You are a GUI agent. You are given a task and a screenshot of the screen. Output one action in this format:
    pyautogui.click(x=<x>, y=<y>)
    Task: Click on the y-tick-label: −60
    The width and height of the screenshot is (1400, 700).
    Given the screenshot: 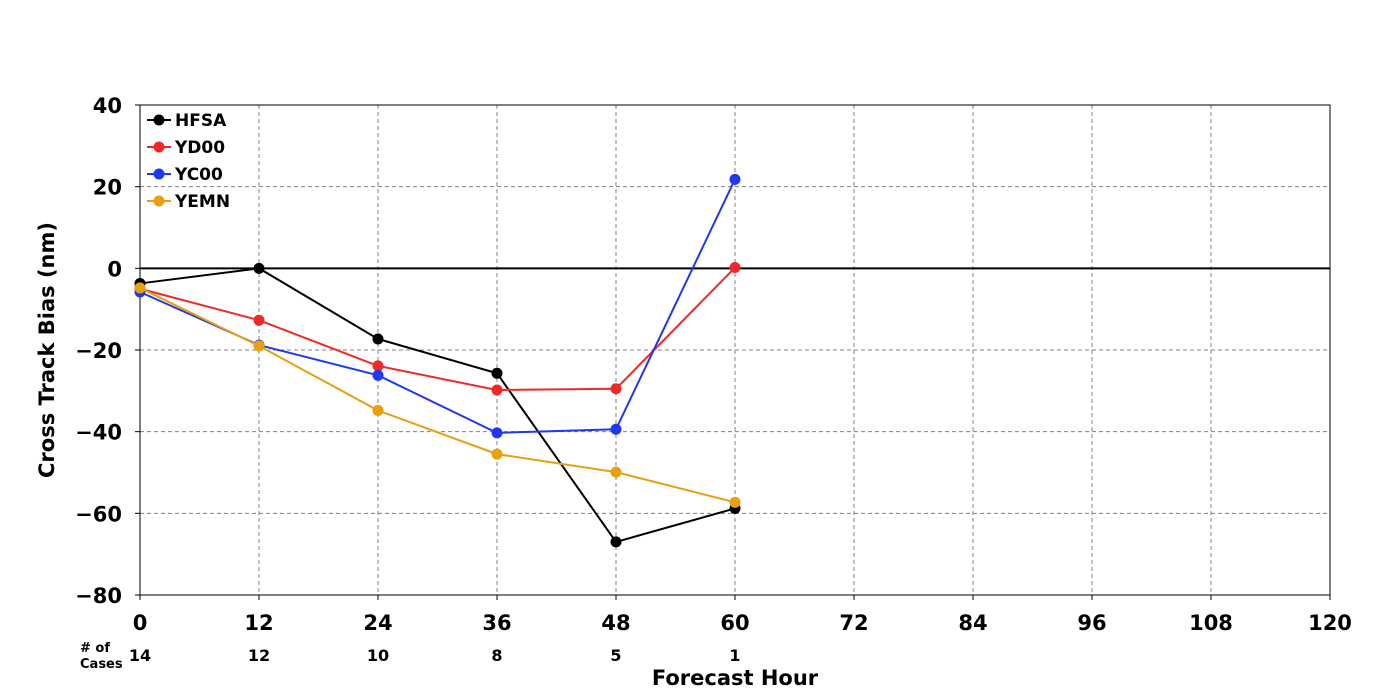 What is the action you would take?
    pyautogui.click(x=98, y=514)
    